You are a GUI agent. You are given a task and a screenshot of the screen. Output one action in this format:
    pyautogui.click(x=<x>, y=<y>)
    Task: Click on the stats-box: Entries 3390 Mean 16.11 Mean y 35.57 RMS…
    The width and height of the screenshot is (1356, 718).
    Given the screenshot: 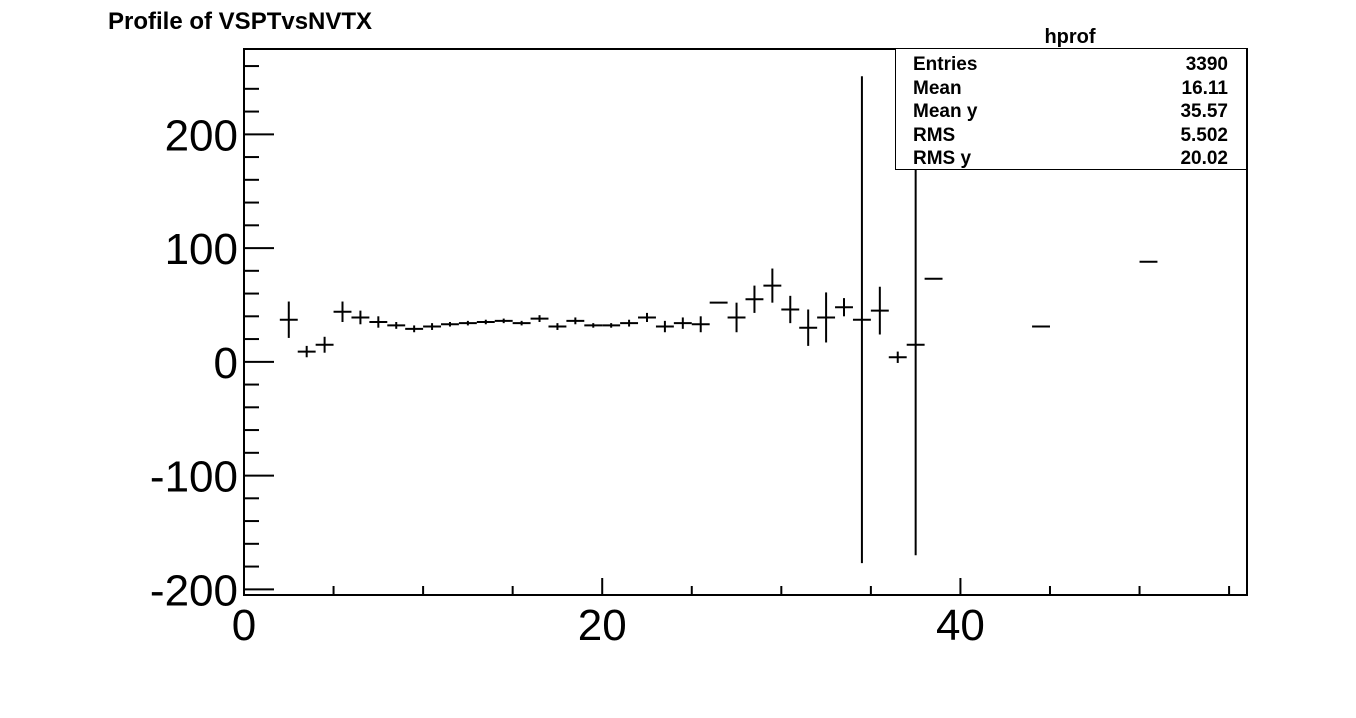 What is the action you would take?
    pyautogui.click(x=1071, y=109)
    